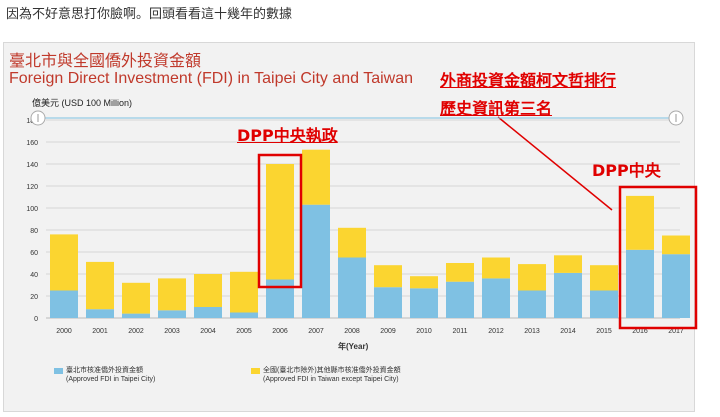  What do you see at coordinates (496, 108) in the screenshot?
I see `annotation-rank-line2: 歷史資訊第三名` at bounding box center [496, 108].